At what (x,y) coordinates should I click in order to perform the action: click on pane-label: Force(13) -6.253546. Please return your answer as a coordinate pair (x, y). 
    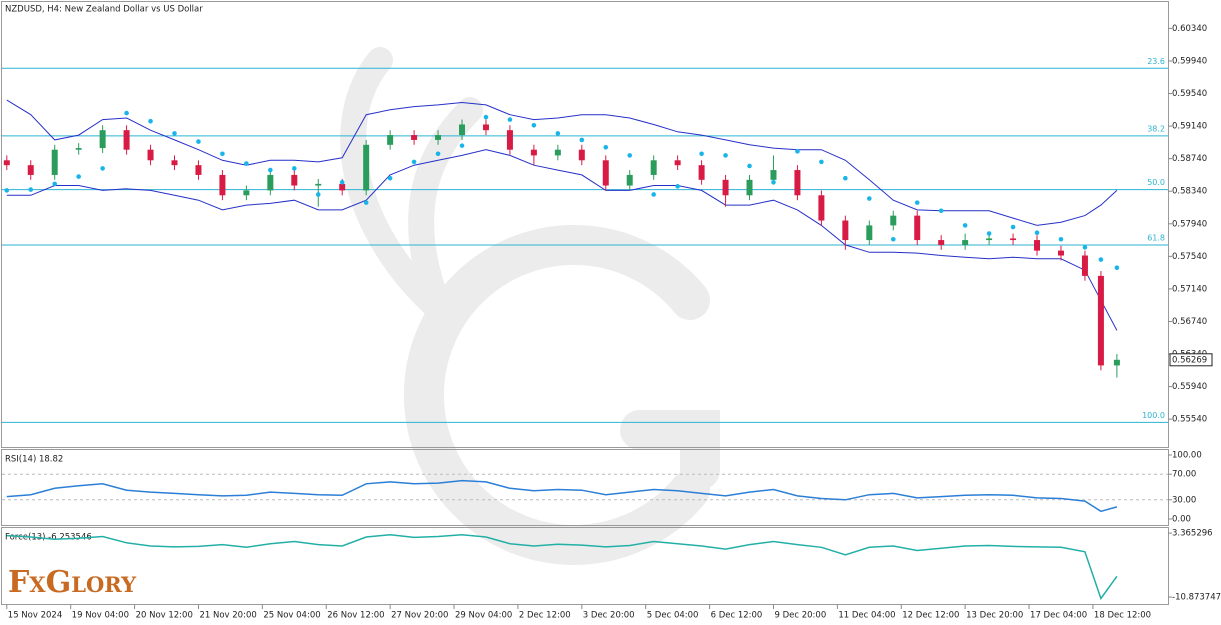
    Looking at the image, I should click on (48, 538).